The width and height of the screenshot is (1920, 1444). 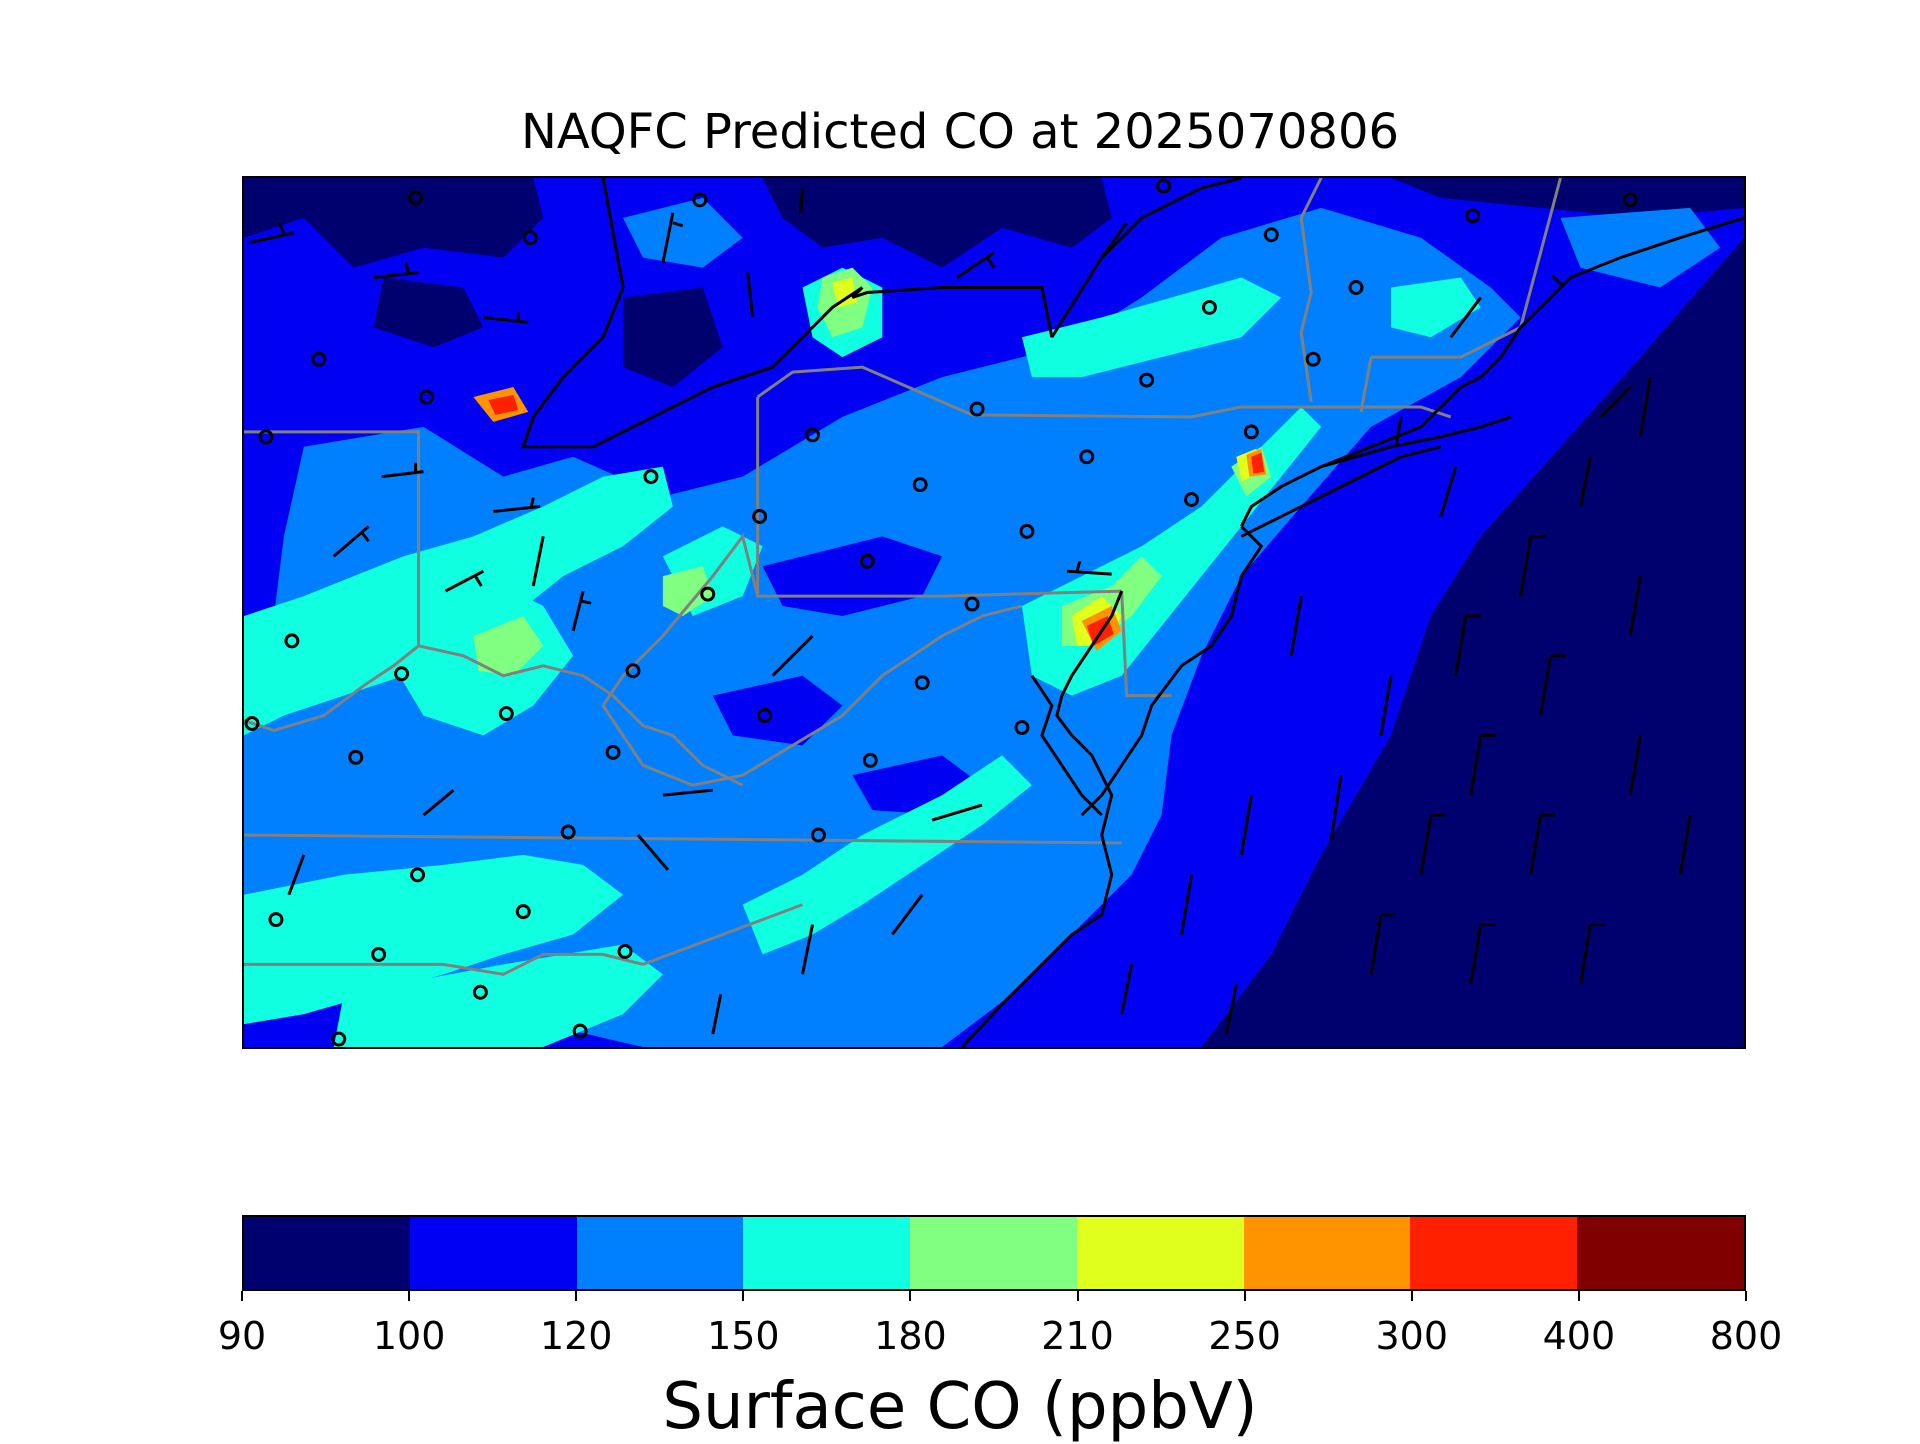 What do you see at coordinates (409, 1336) in the screenshot?
I see `colorbar-tick-label: 100` at bounding box center [409, 1336].